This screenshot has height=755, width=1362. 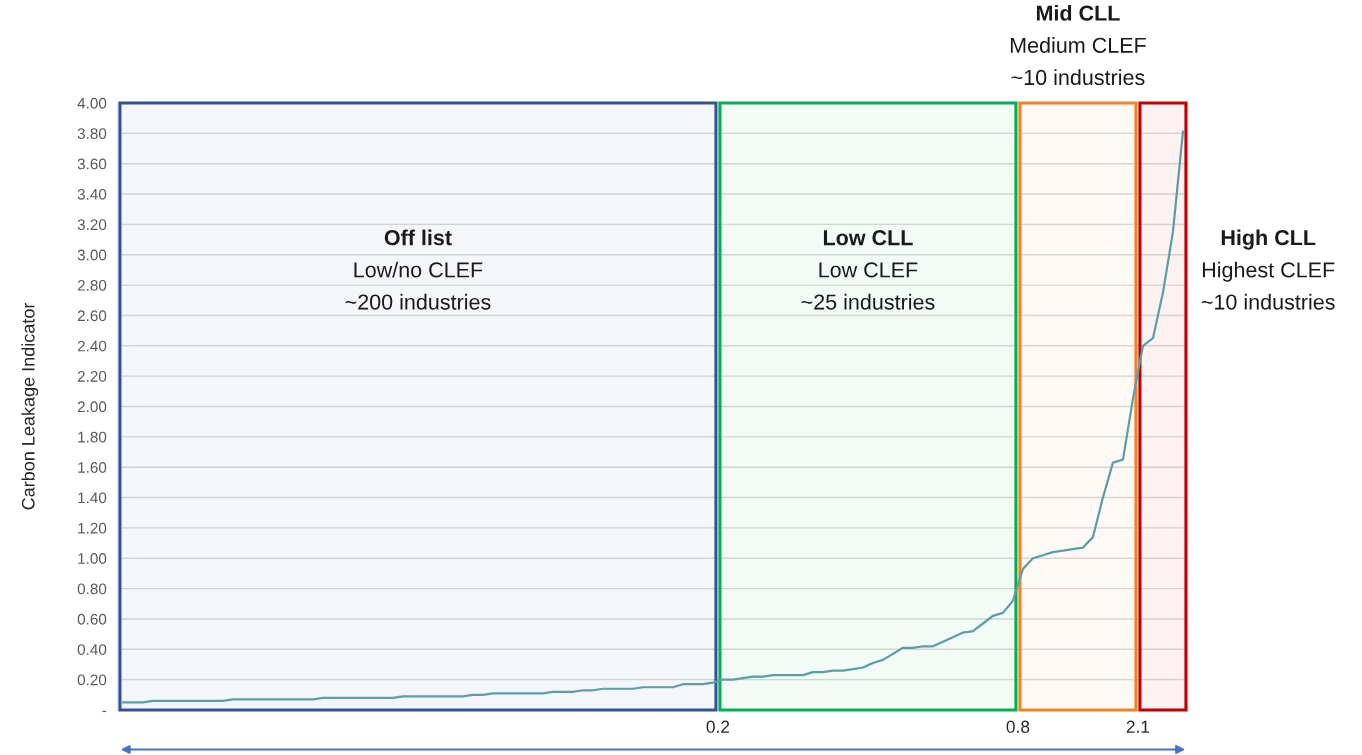 What do you see at coordinates (92, 589) in the screenshot?
I see `y-tick-label: 0.80` at bounding box center [92, 589].